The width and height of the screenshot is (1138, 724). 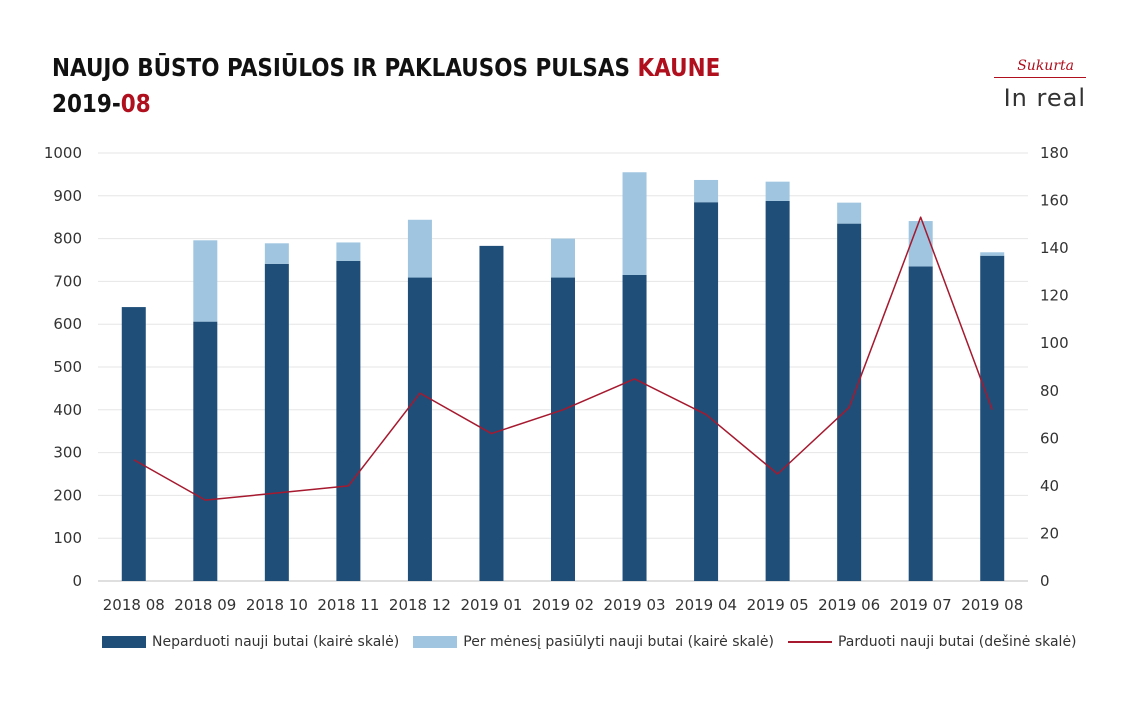 What do you see at coordinates (957, 642) in the screenshot?
I see `legend-label-sold: Parduoti nauji butai (dešinė skalė)` at bounding box center [957, 642].